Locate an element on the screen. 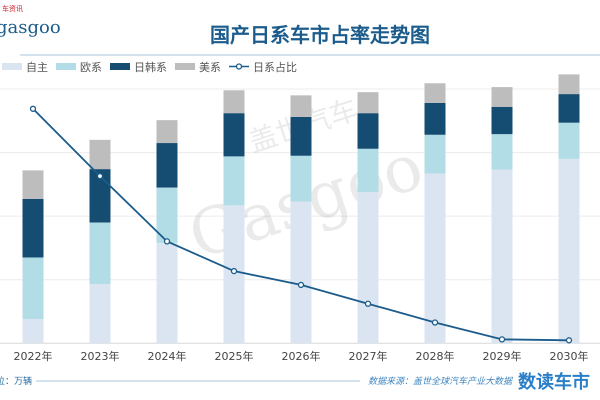 The height and width of the screenshot is (400, 600). legend-label: 美系 is located at coordinates (210, 67).